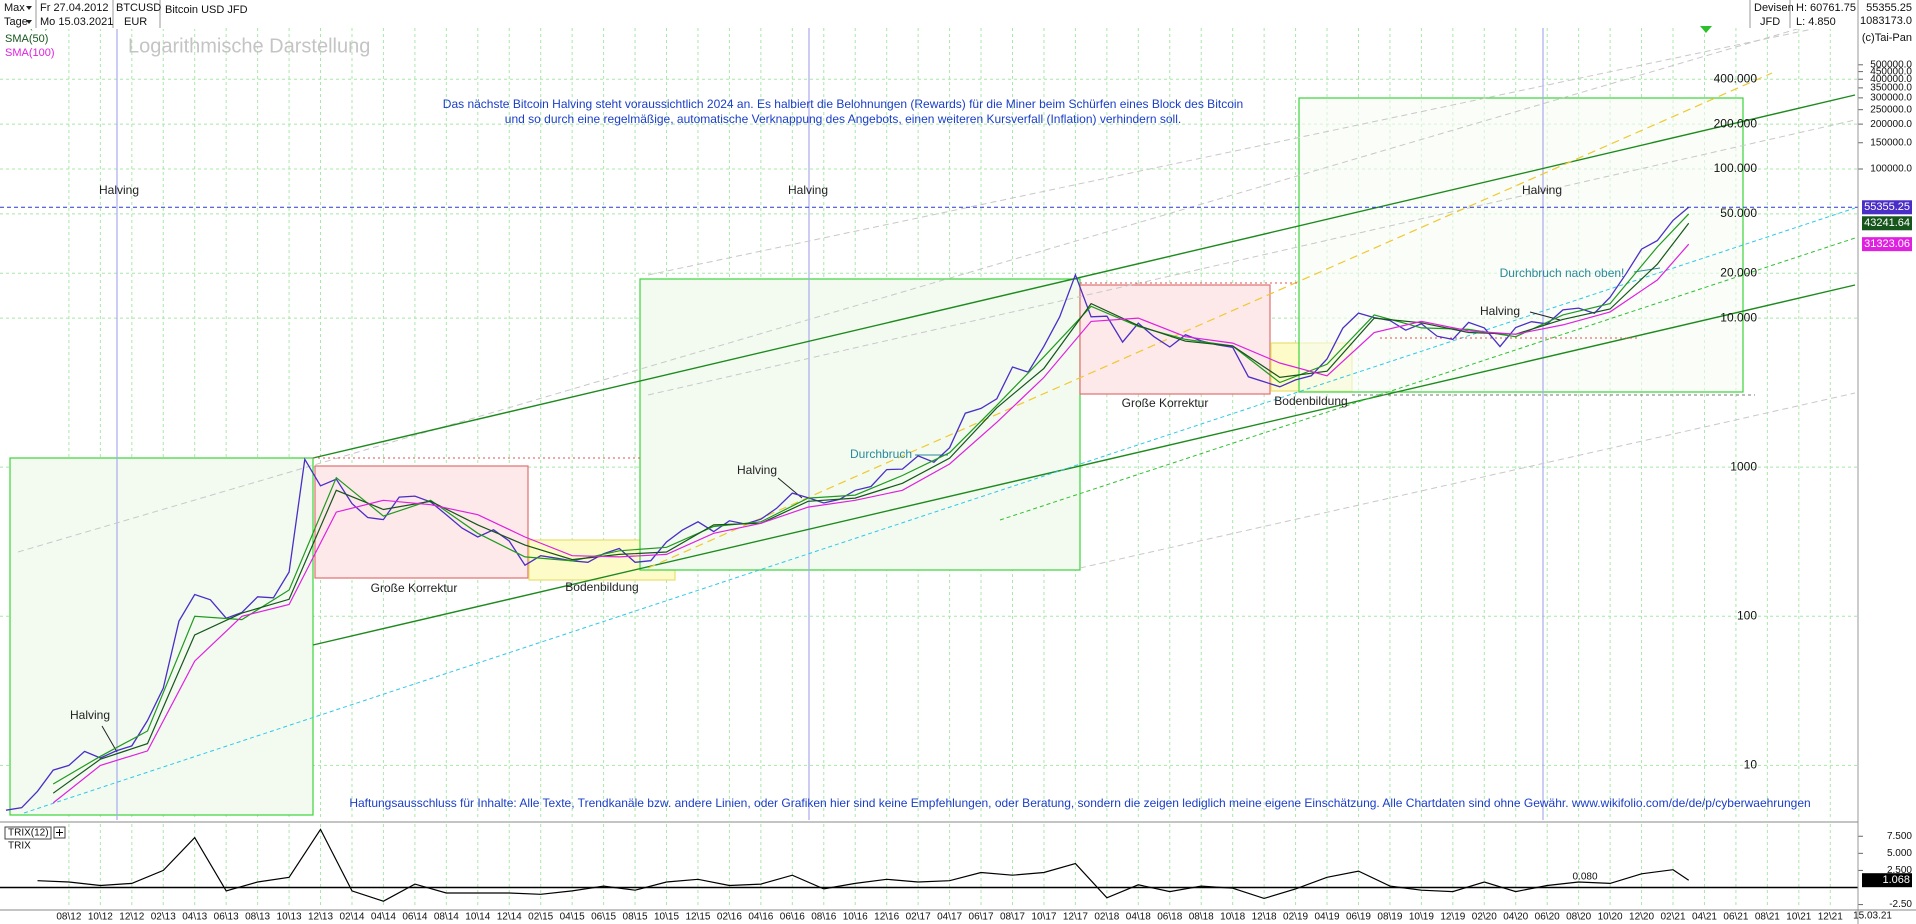 This screenshot has height=924, width=1916. Describe the element at coordinates (1138, 917) in the screenshot. I see `x-tick-label: 04\18` at that location.